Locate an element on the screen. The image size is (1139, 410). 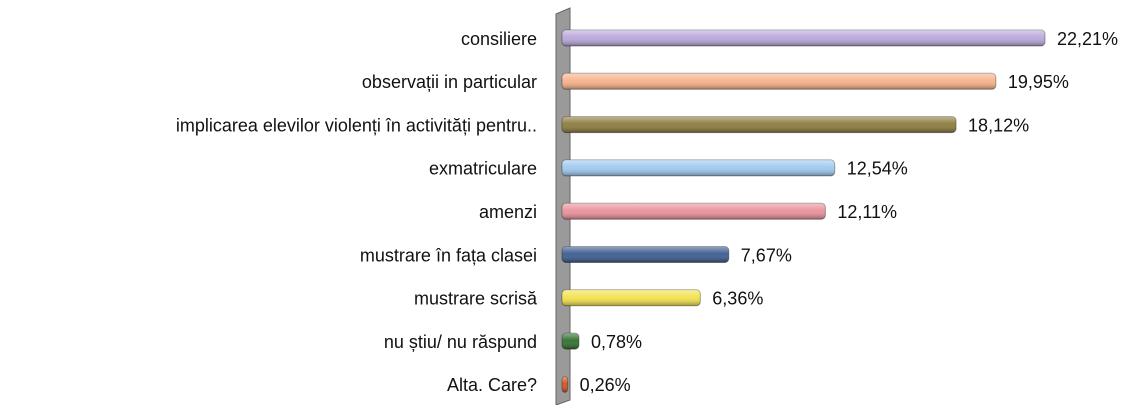
value-label: 19,95% is located at coordinates (1038, 82).